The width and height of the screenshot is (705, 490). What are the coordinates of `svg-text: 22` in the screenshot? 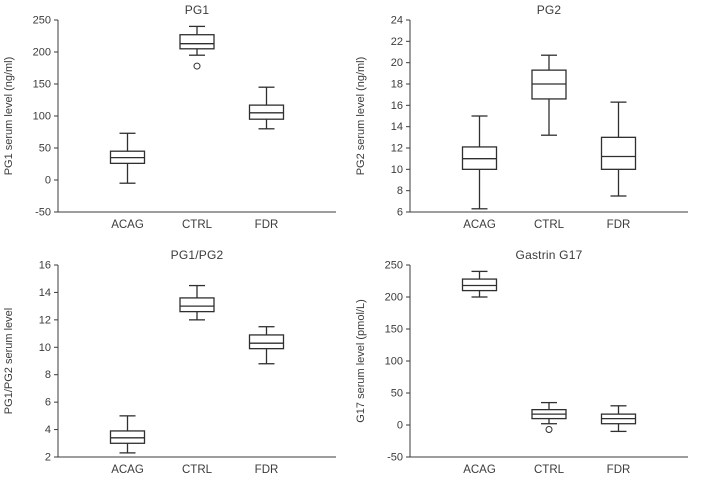 It's located at (397, 42).